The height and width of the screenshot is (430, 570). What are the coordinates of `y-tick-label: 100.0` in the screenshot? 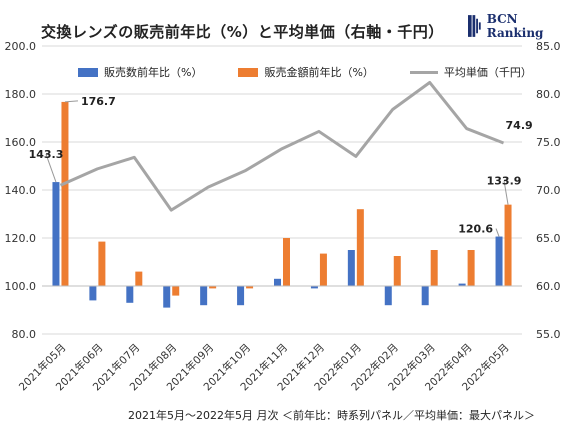 It's located at (21, 286).